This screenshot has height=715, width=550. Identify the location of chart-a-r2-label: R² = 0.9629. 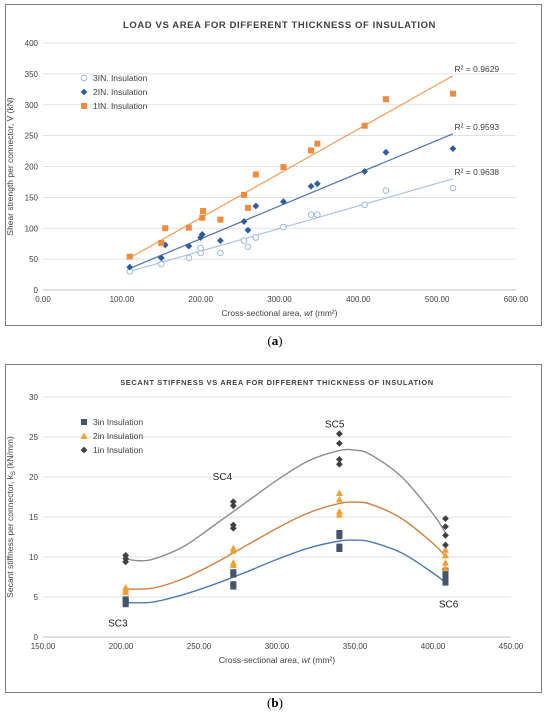
(477, 69).